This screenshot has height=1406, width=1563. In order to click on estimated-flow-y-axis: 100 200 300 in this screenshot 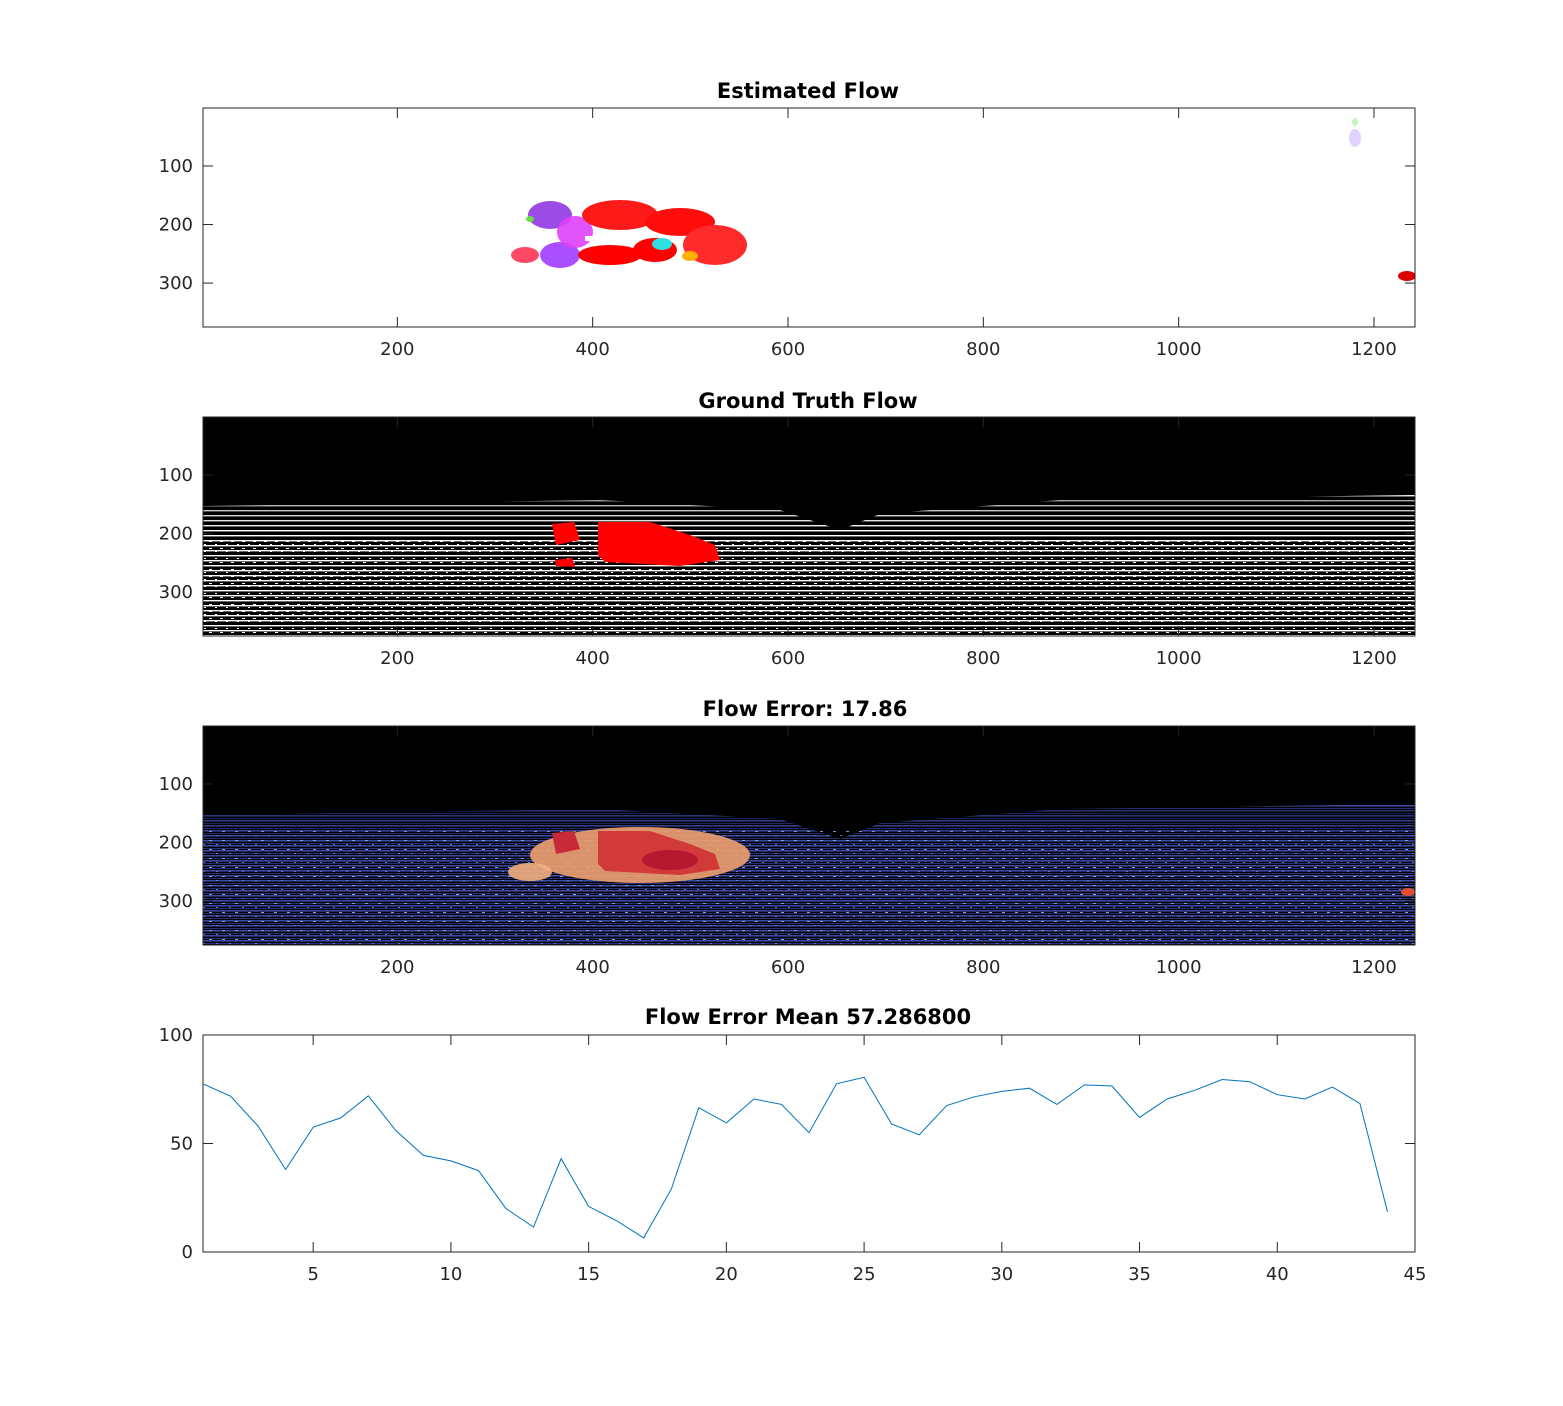, I will do `click(787, 225)`.